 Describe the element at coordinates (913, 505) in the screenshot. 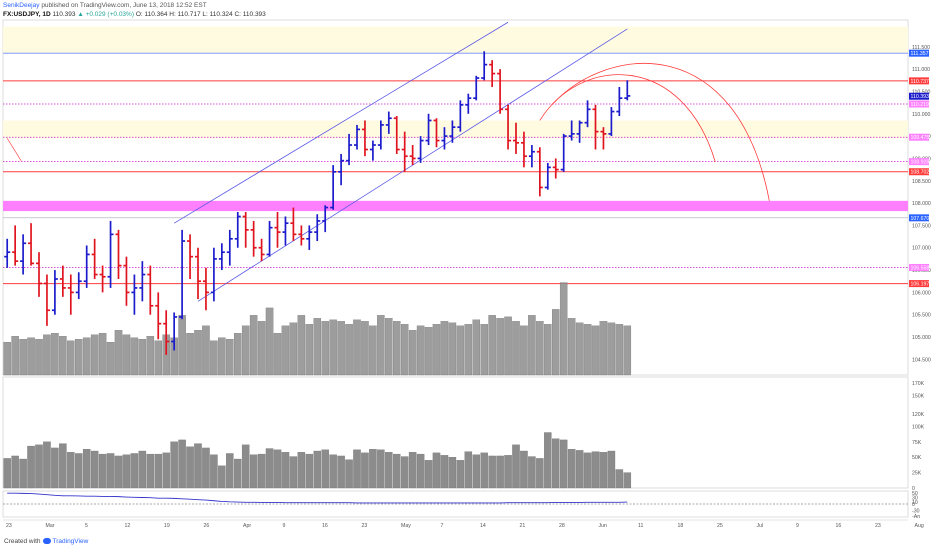

I see `indicator-axis-tick: 0` at that location.